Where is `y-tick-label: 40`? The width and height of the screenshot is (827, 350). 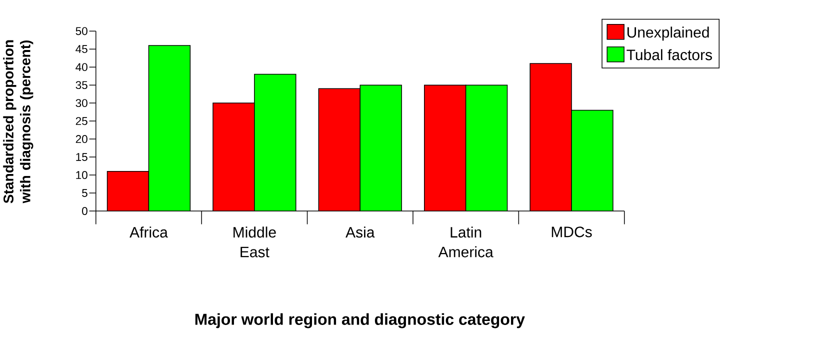
y-tick-label: 40 is located at coordinates (82, 66).